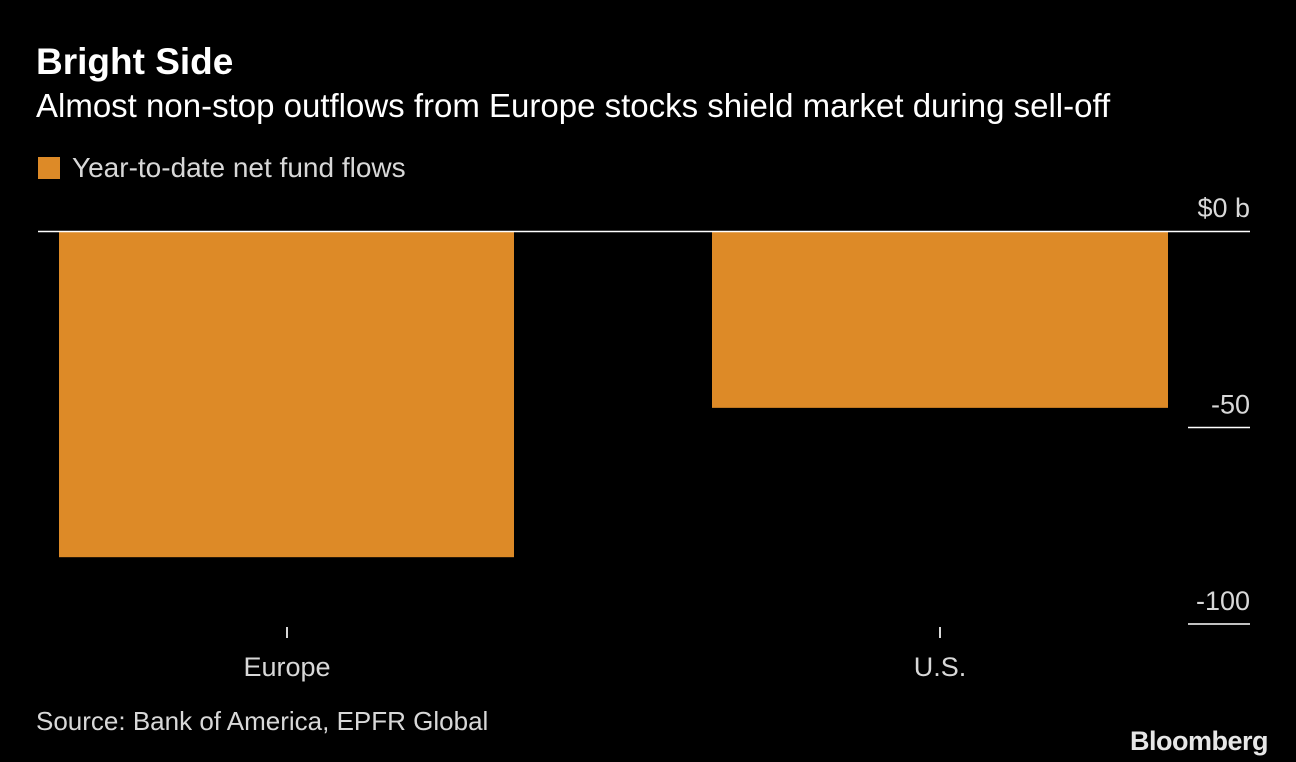 The image size is (1296, 762). I want to click on legend-label: Year-to-date net fund flows, so click(239, 167).